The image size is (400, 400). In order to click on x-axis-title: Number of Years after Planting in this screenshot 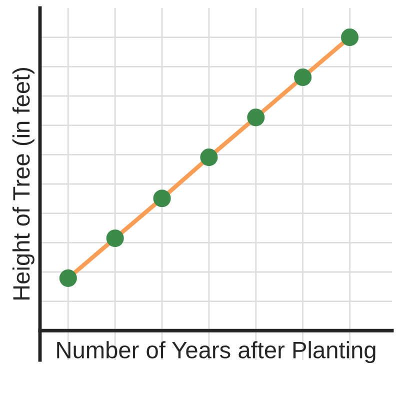, I will do `click(216, 352)`.